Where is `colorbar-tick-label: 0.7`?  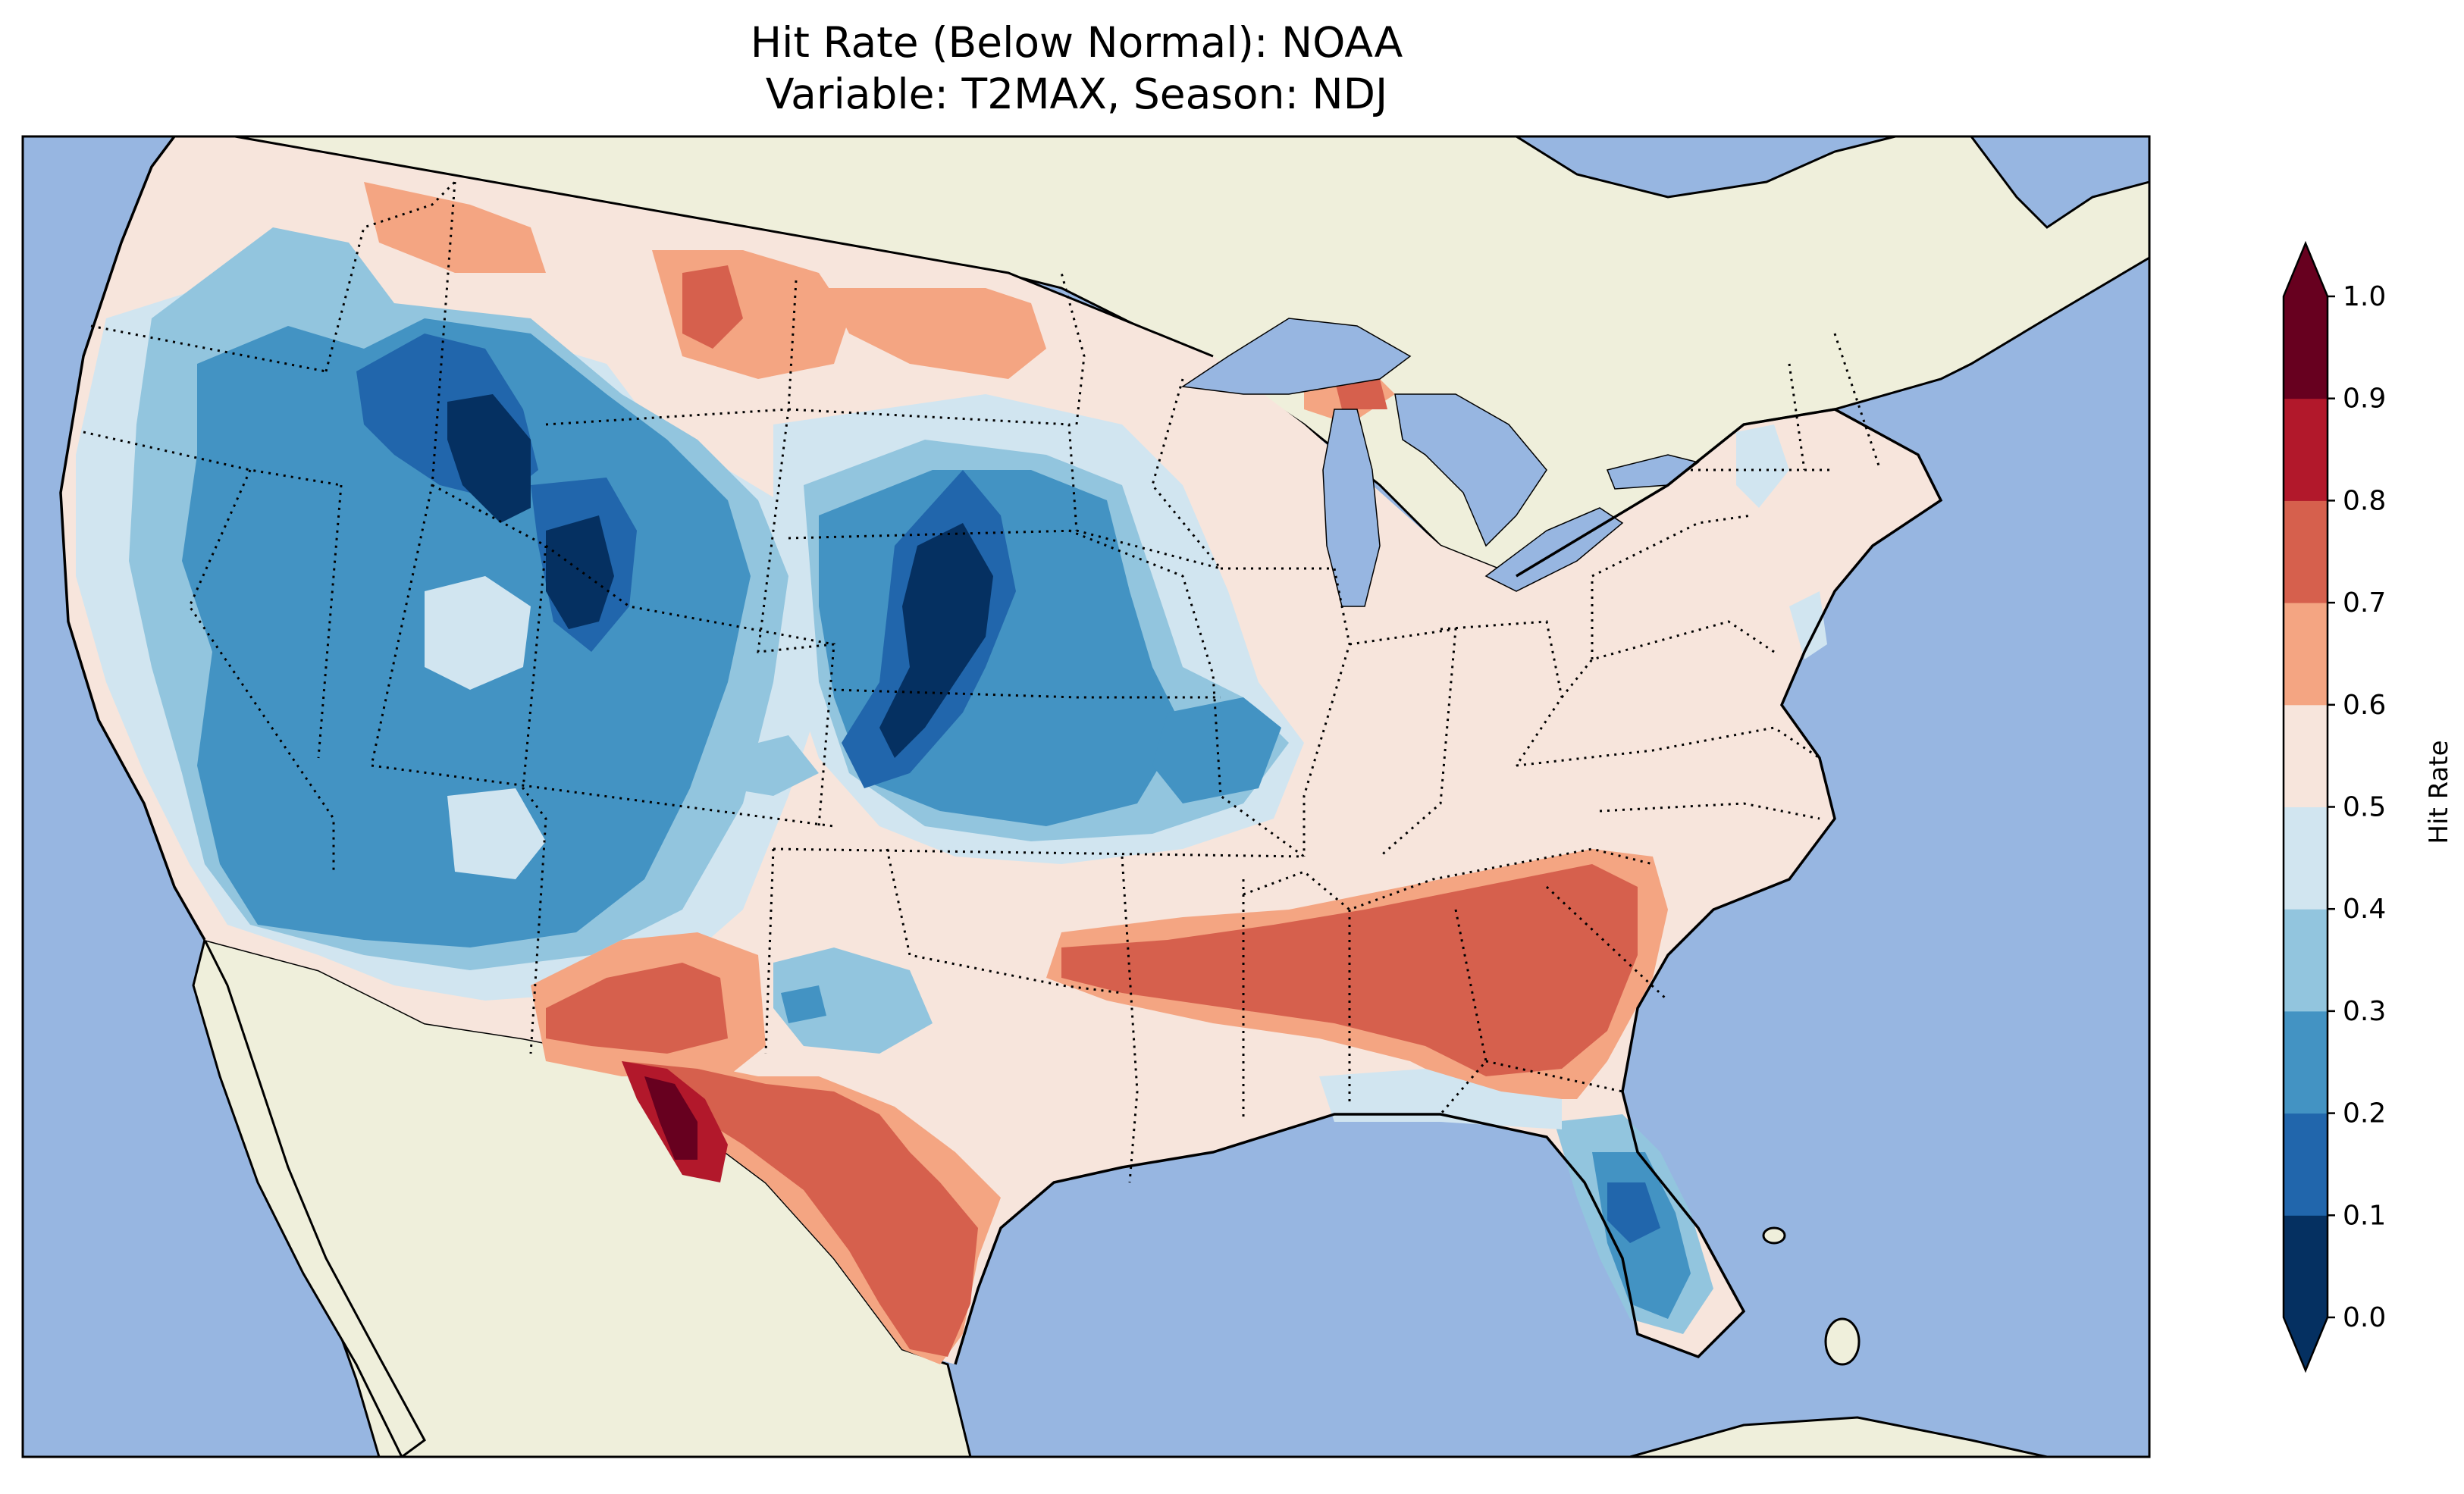
colorbar-tick-label: 0.7 is located at coordinates (2364, 603).